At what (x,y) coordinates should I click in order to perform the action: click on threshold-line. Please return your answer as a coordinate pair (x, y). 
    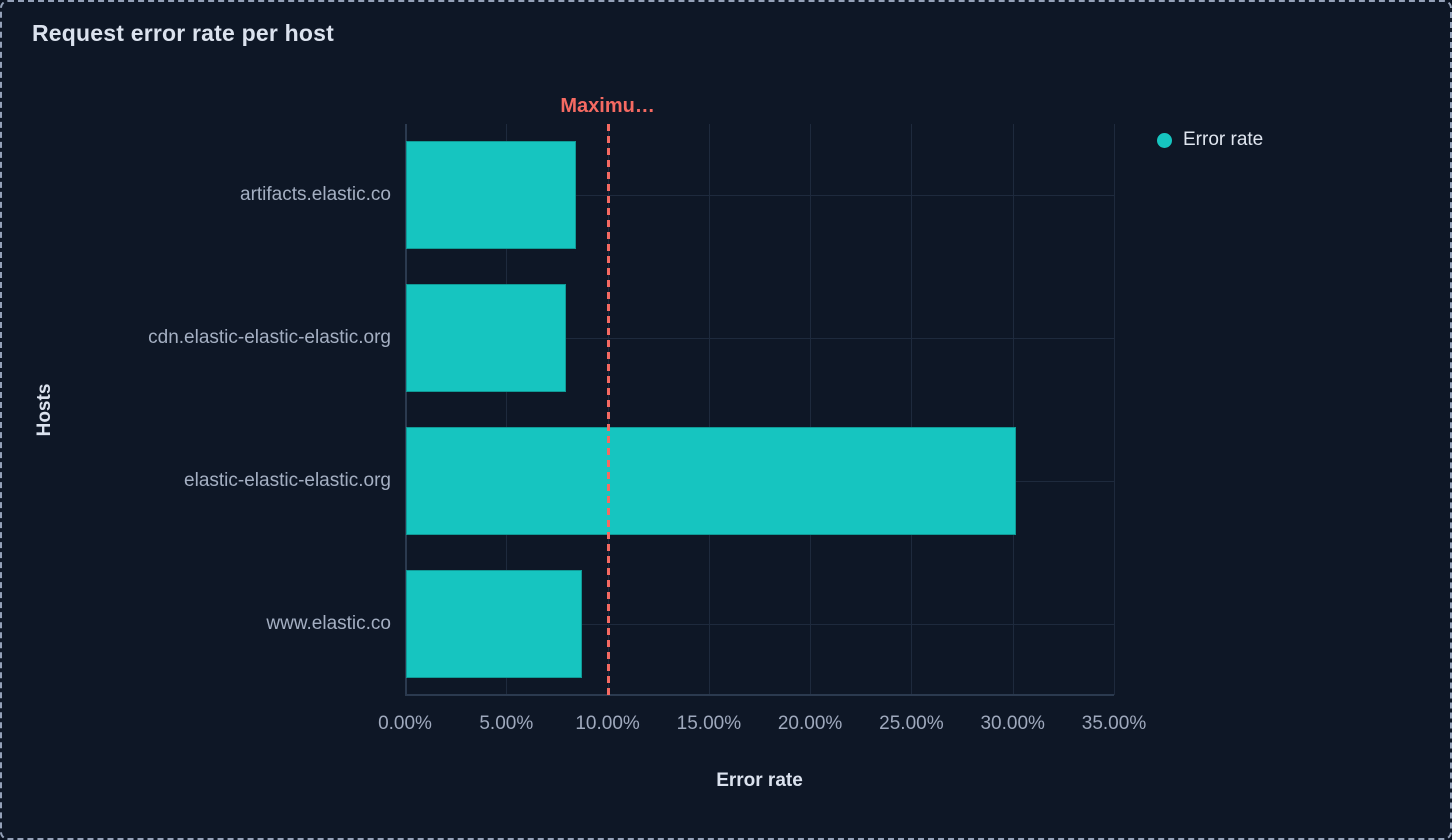
    Looking at the image, I should click on (608, 410).